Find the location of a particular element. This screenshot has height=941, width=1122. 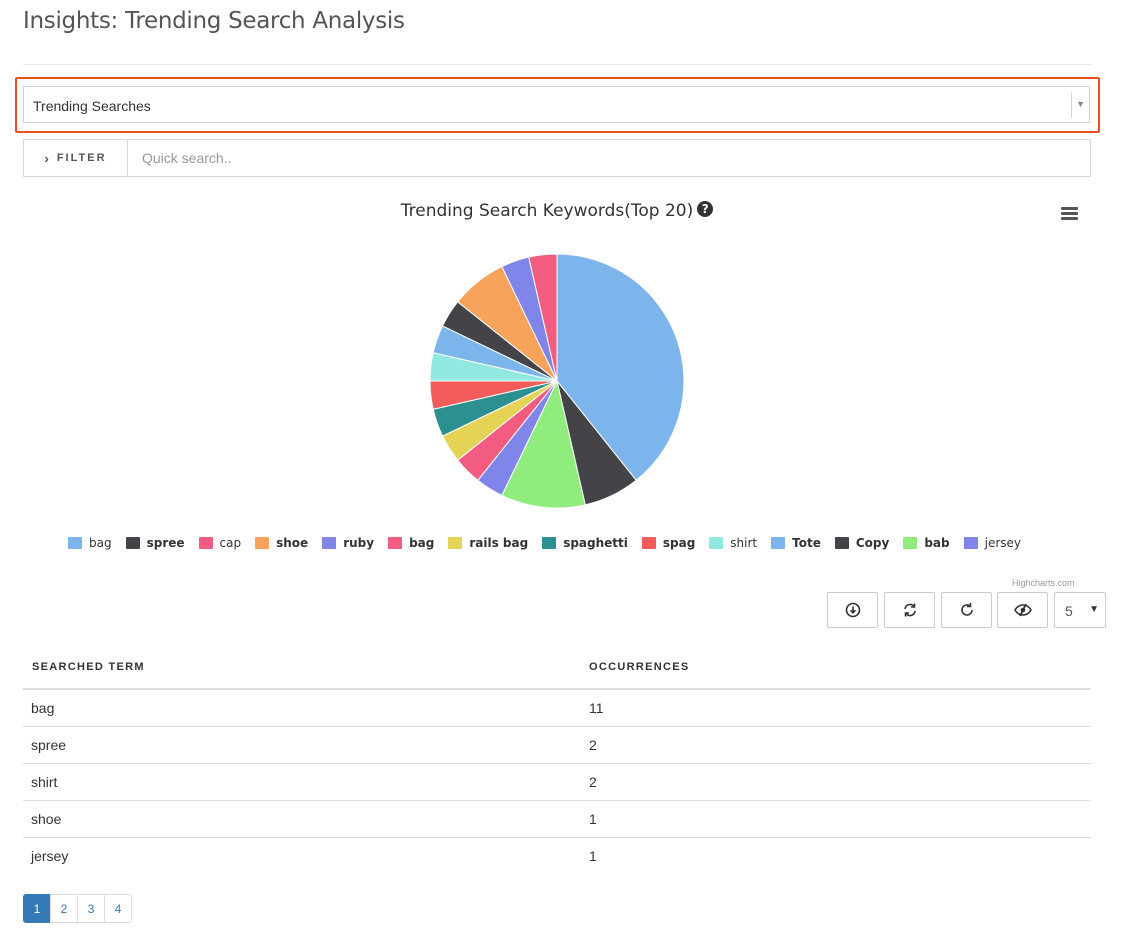

legend-label: Tote is located at coordinates (806, 543).